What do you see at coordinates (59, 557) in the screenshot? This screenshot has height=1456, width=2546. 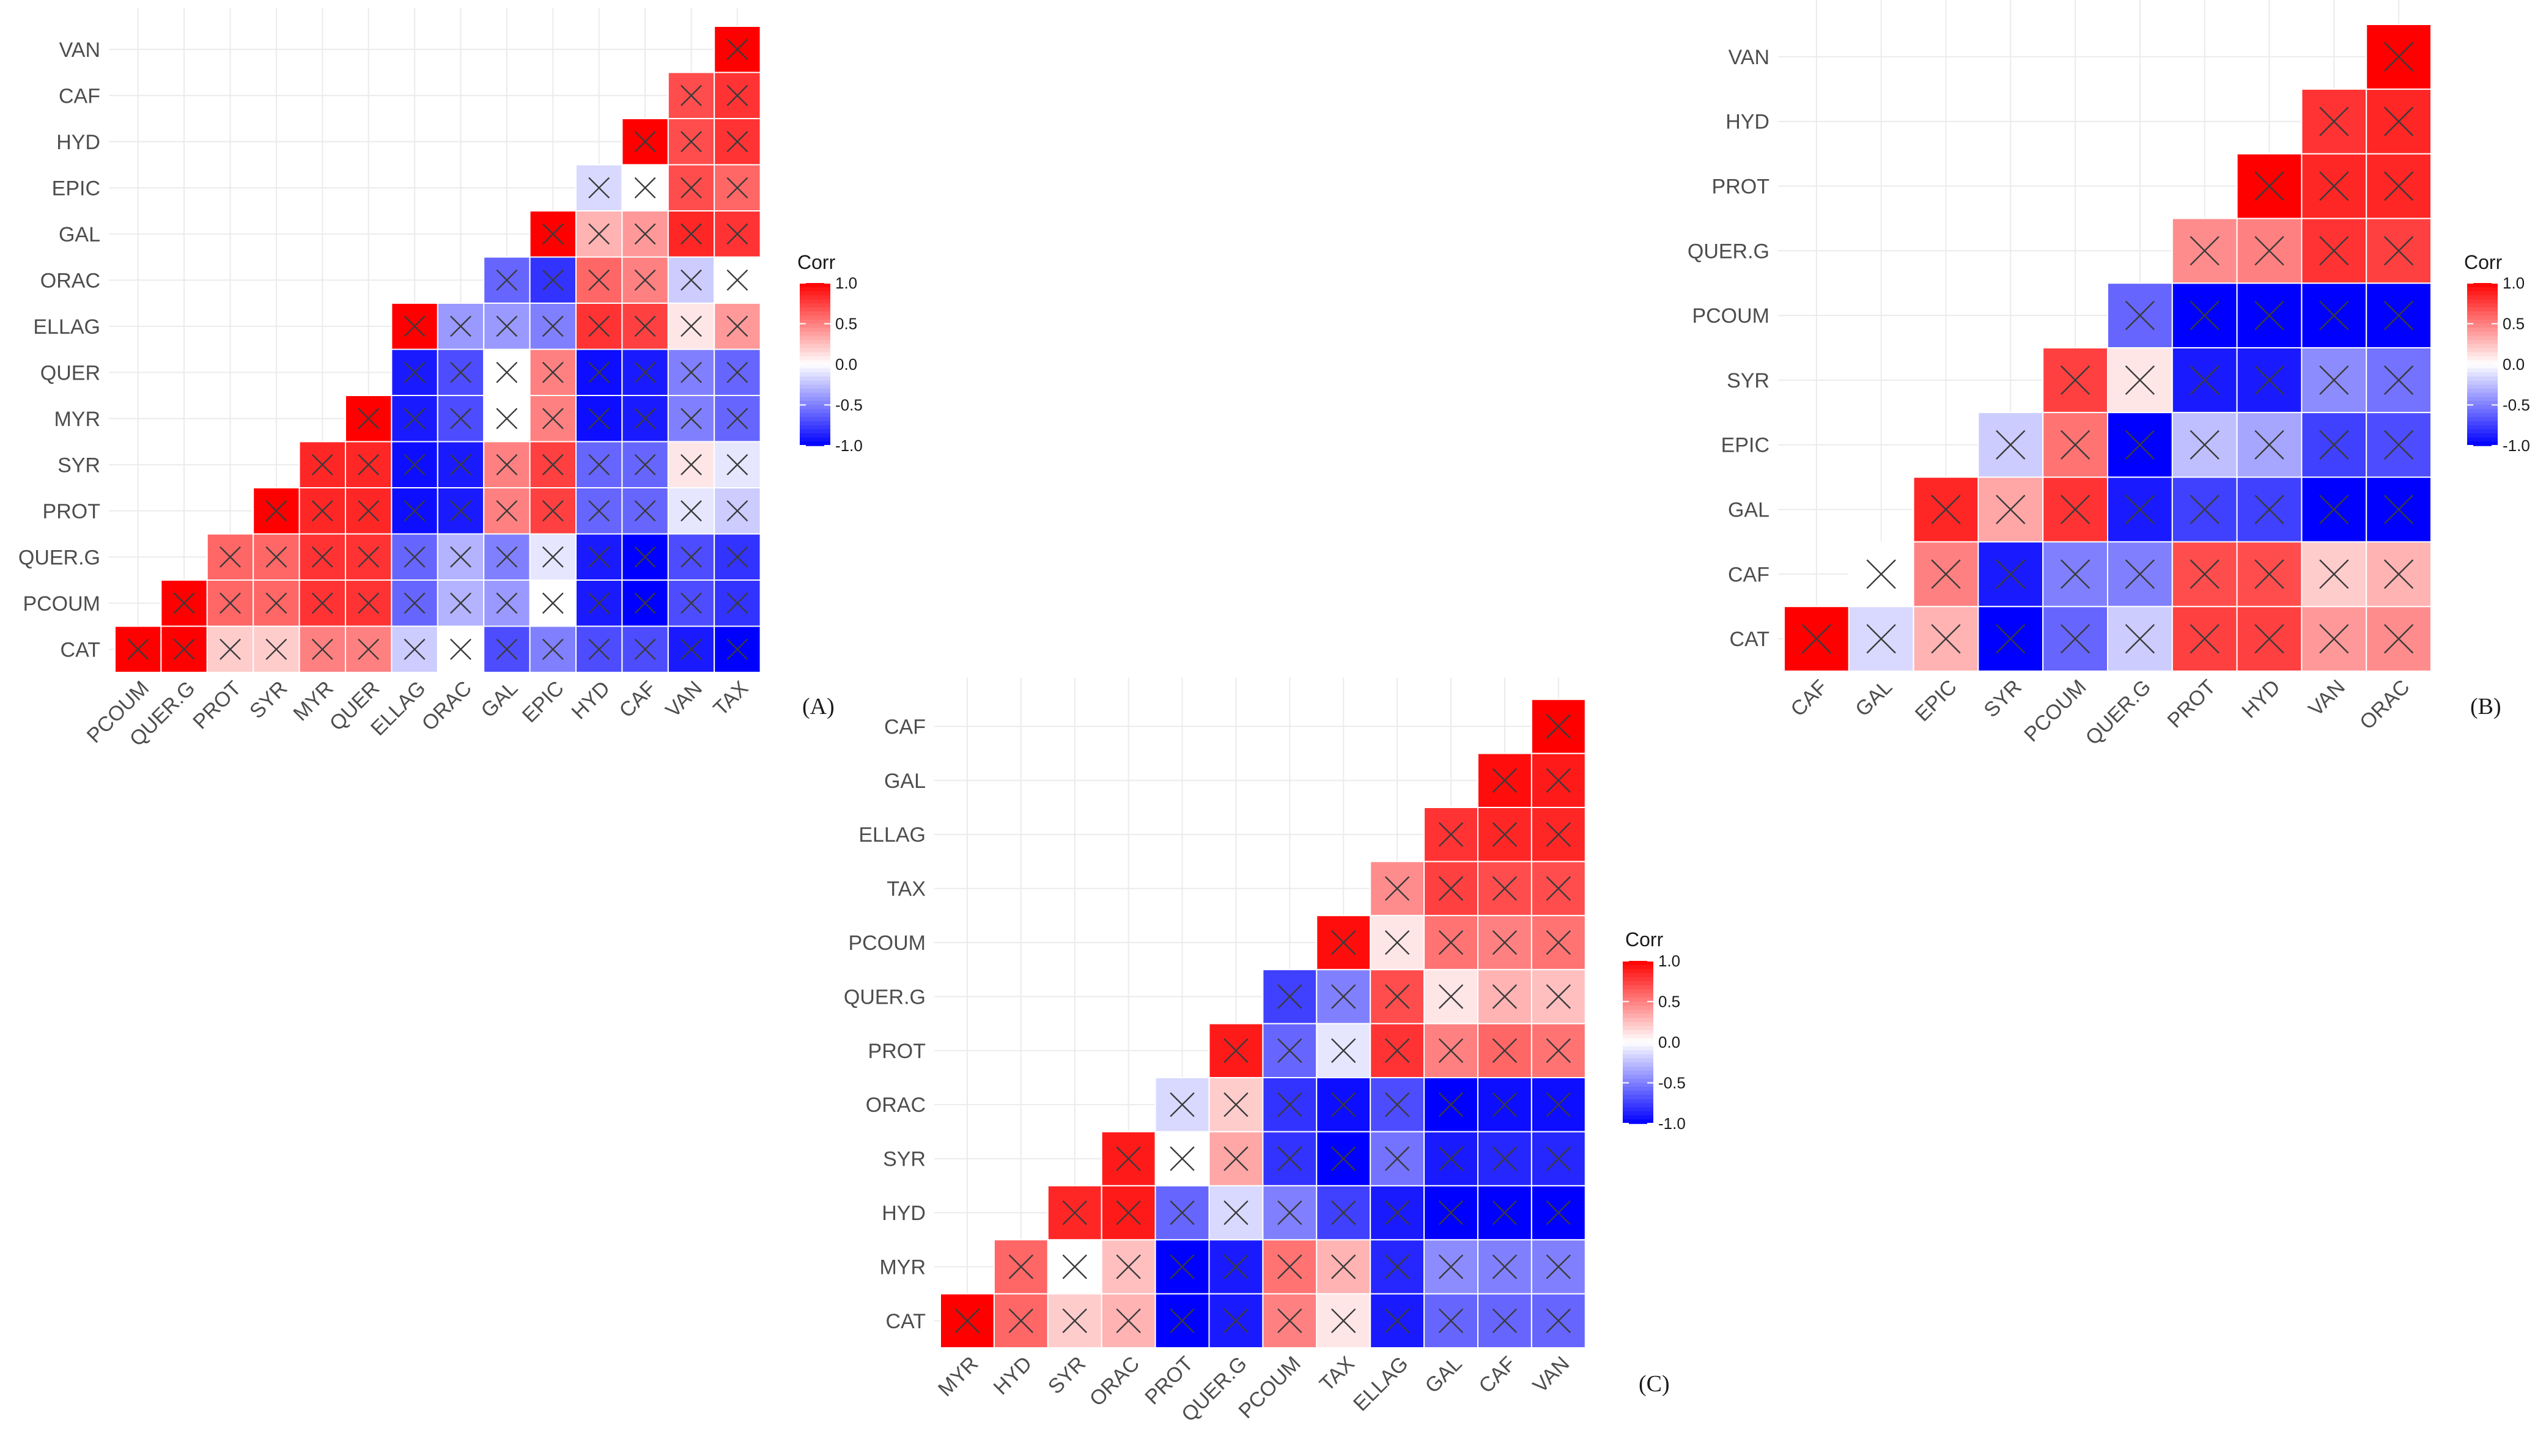 I see `y-tick-label: QUER.G` at bounding box center [59, 557].